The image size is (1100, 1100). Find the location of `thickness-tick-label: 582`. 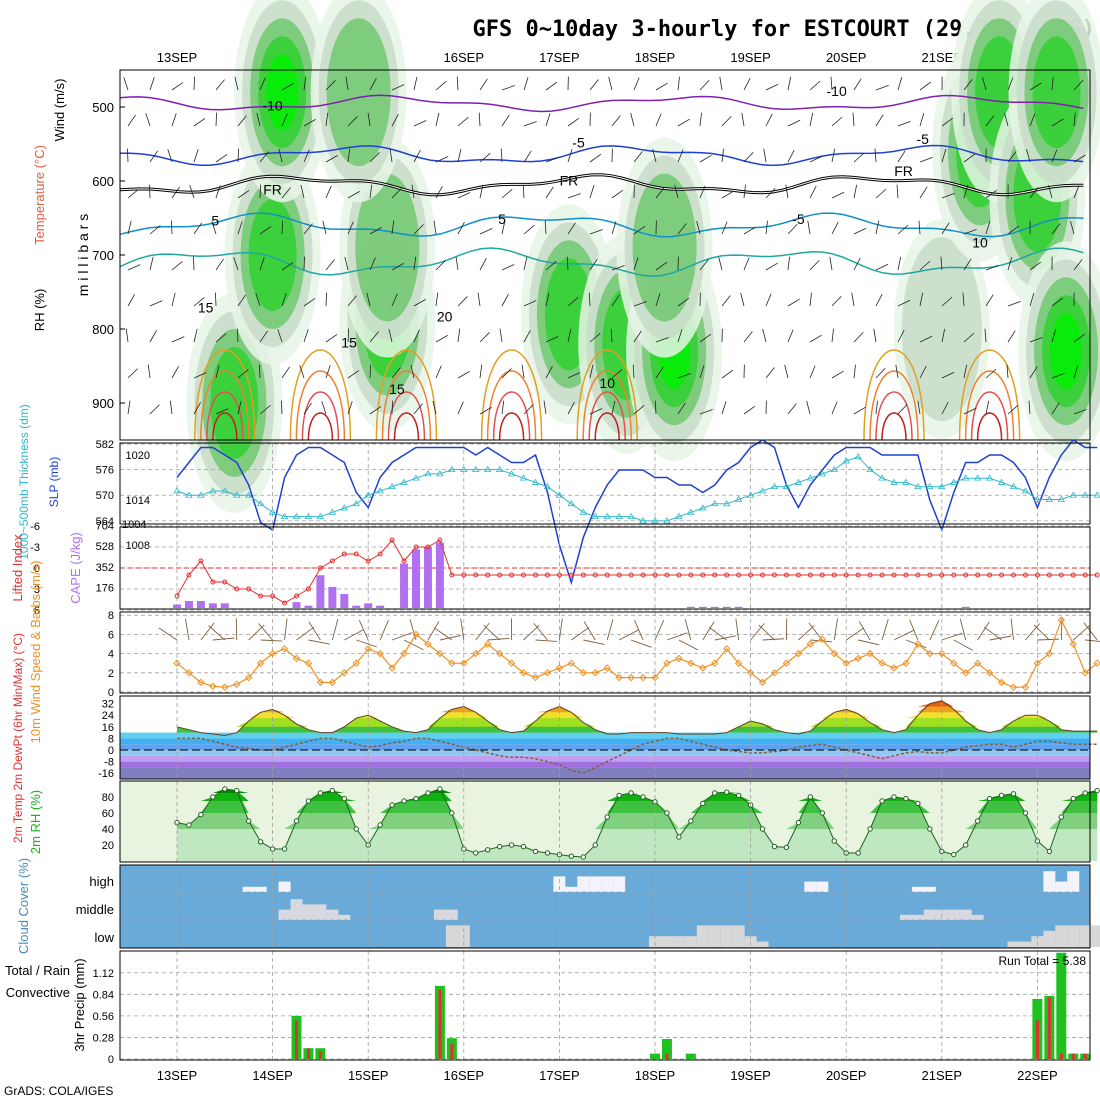

thickness-tick-label: 582 is located at coordinates (105, 445).